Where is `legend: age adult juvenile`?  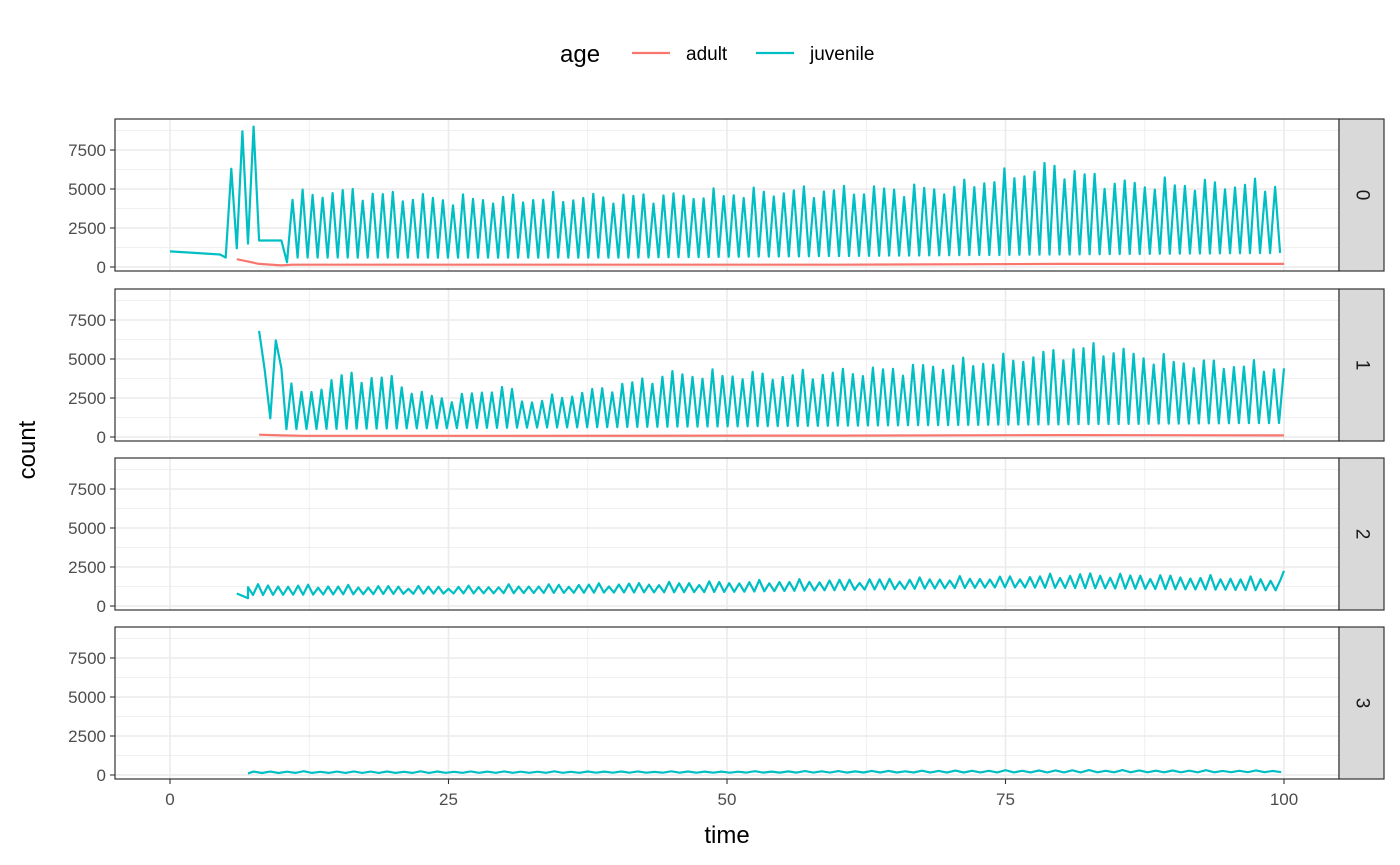
legend: age adult juvenile is located at coordinates (717, 54).